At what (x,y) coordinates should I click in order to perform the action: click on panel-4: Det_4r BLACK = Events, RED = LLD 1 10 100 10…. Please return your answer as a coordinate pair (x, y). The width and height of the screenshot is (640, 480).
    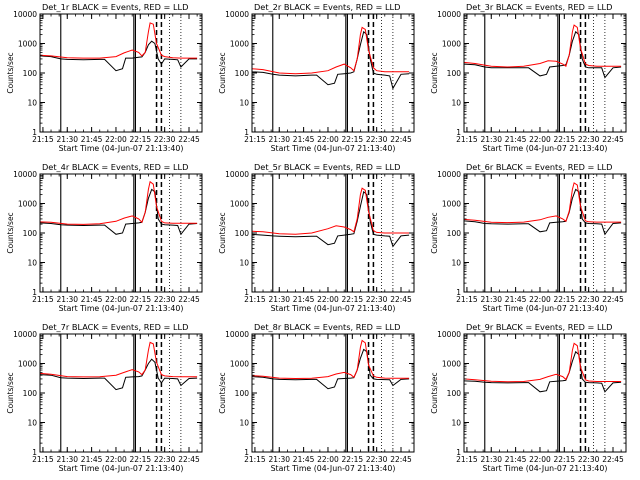
    Looking at the image, I should click on (104, 237).